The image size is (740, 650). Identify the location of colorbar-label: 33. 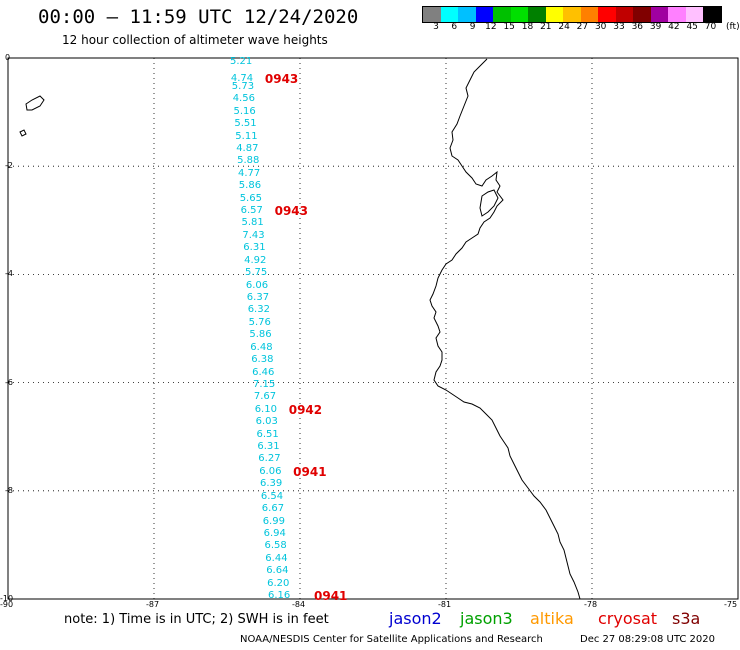
(619, 27).